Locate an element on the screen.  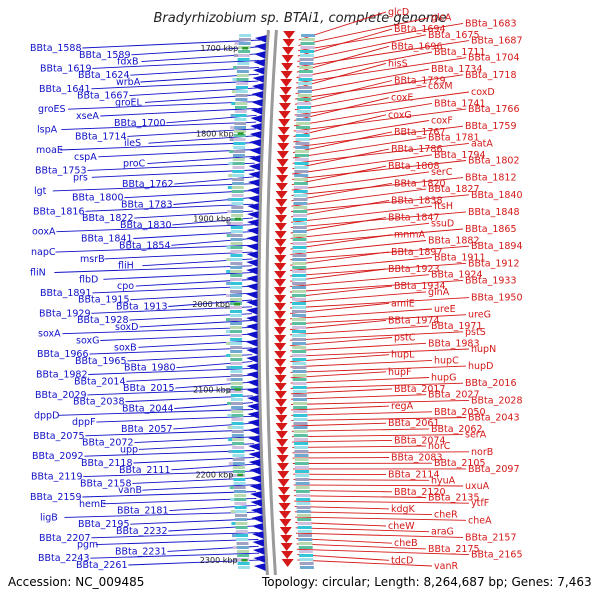
gene-label: ligB is located at coordinates (49, 517).